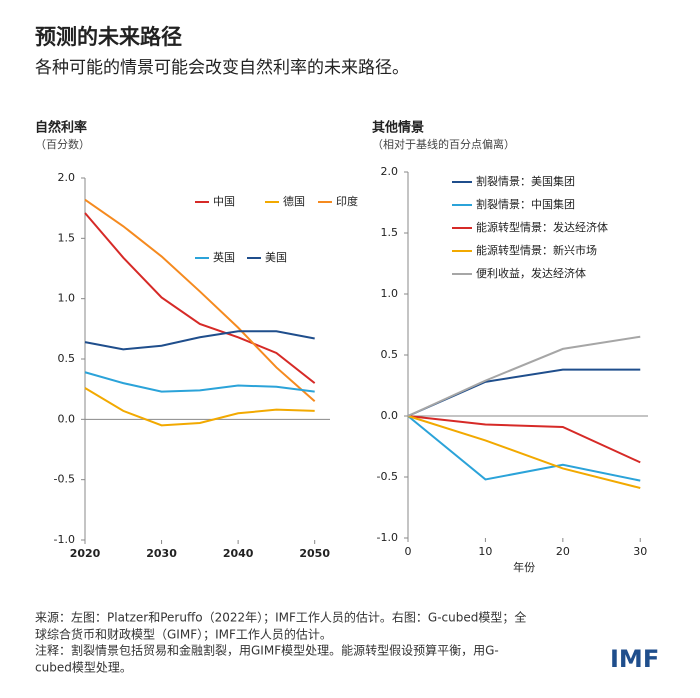 Image resolution: width=700 pixels, height=698 pixels. Describe the element at coordinates (224, 201) in the screenshot. I see `legend-label: 中国` at that location.